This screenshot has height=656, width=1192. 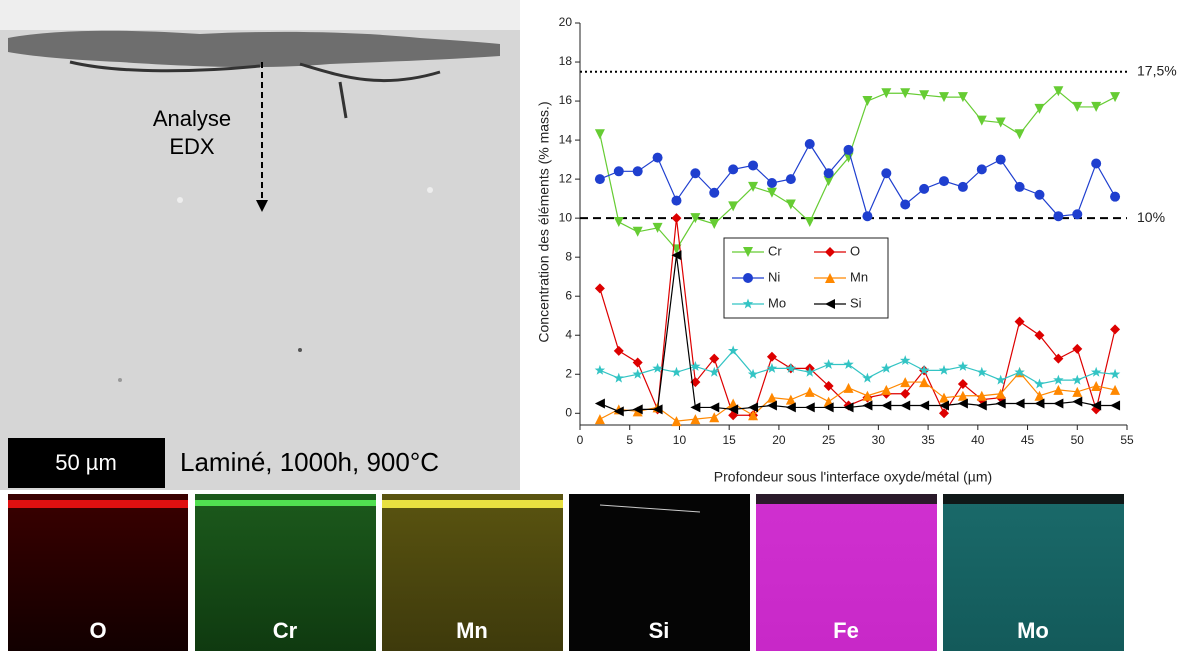 I want to click on x-tick-label: 10, so click(x=680, y=440).